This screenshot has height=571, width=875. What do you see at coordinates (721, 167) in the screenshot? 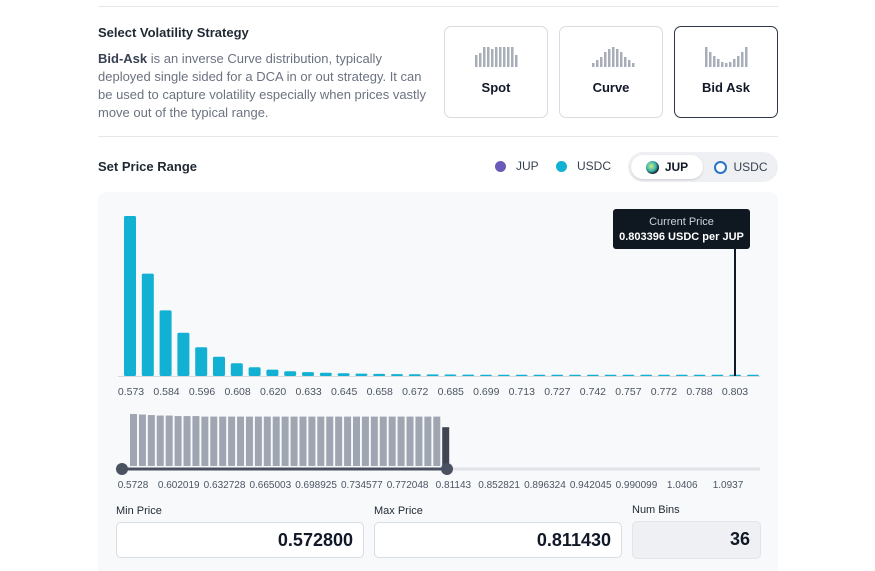
I see `usdc-token-icon` at bounding box center [721, 167].